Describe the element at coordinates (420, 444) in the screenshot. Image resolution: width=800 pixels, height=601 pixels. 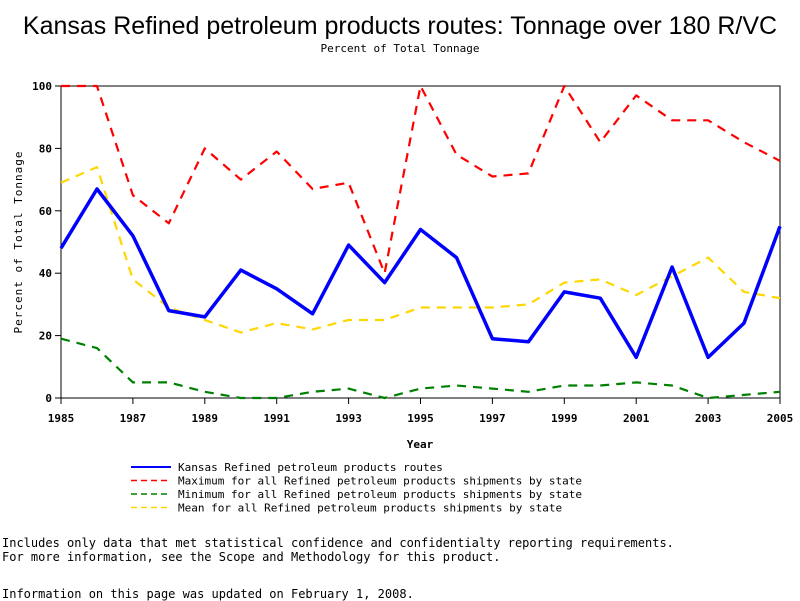
I see `x-axis-label: Year` at that location.